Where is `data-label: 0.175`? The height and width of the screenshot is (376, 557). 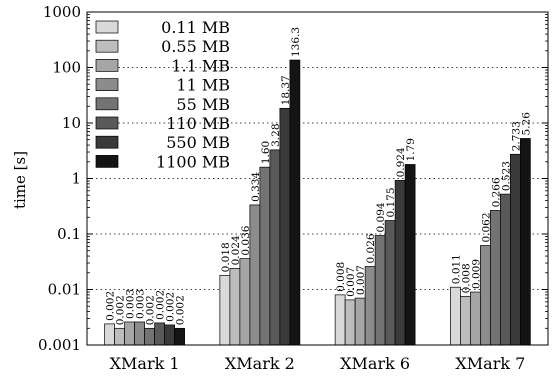 data-label: 0.175 is located at coordinates (391, 202).